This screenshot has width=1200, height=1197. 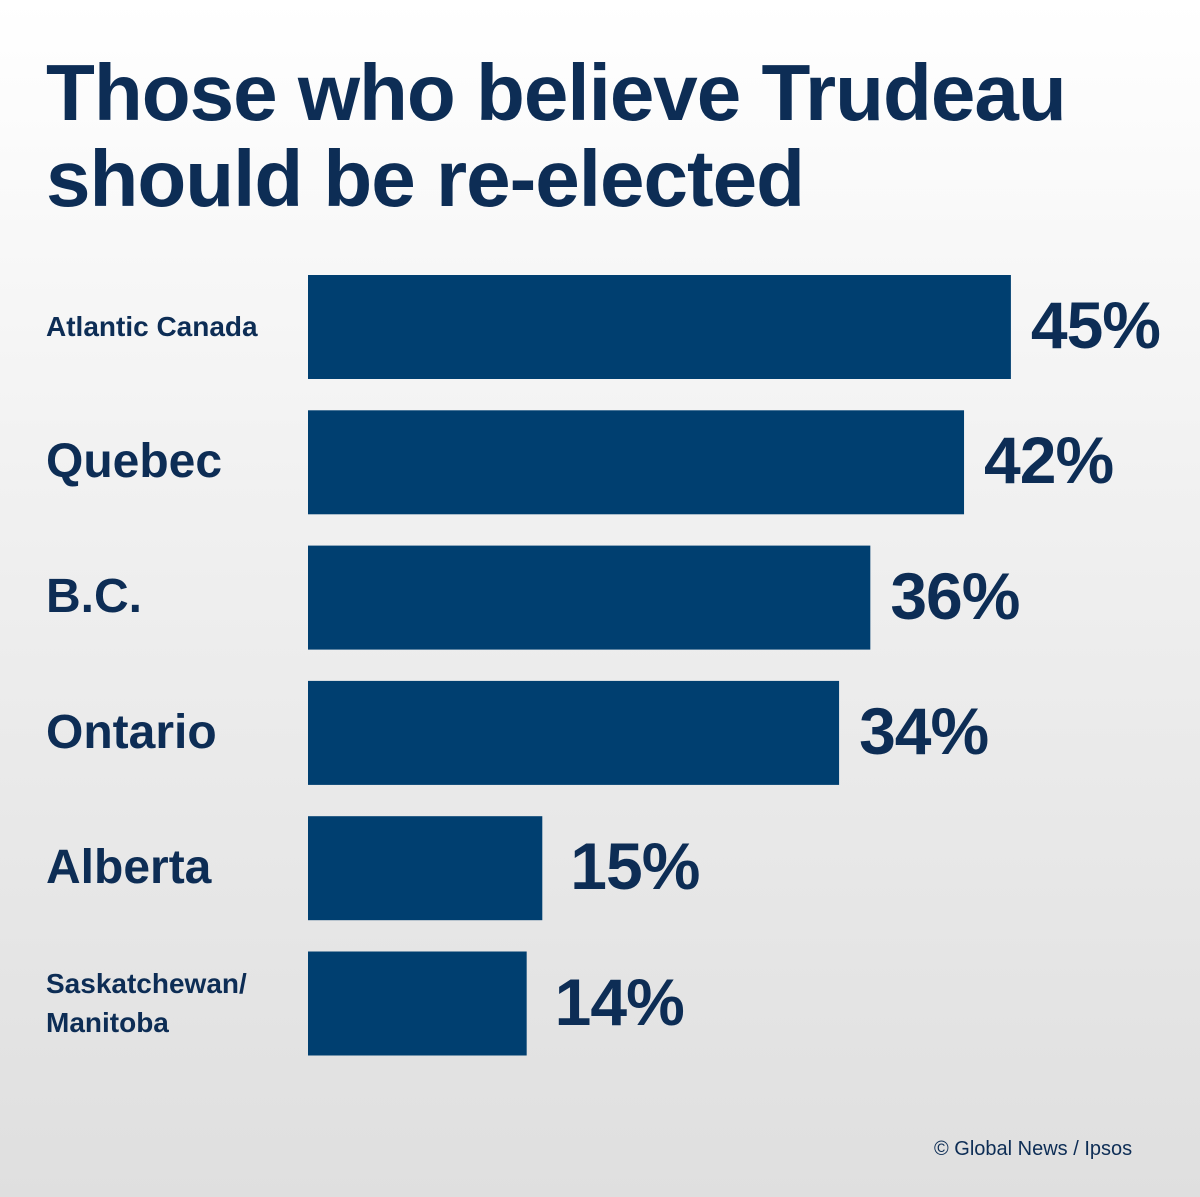 What do you see at coordinates (635, 866) in the screenshot?
I see `value-label: 15%` at bounding box center [635, 866].